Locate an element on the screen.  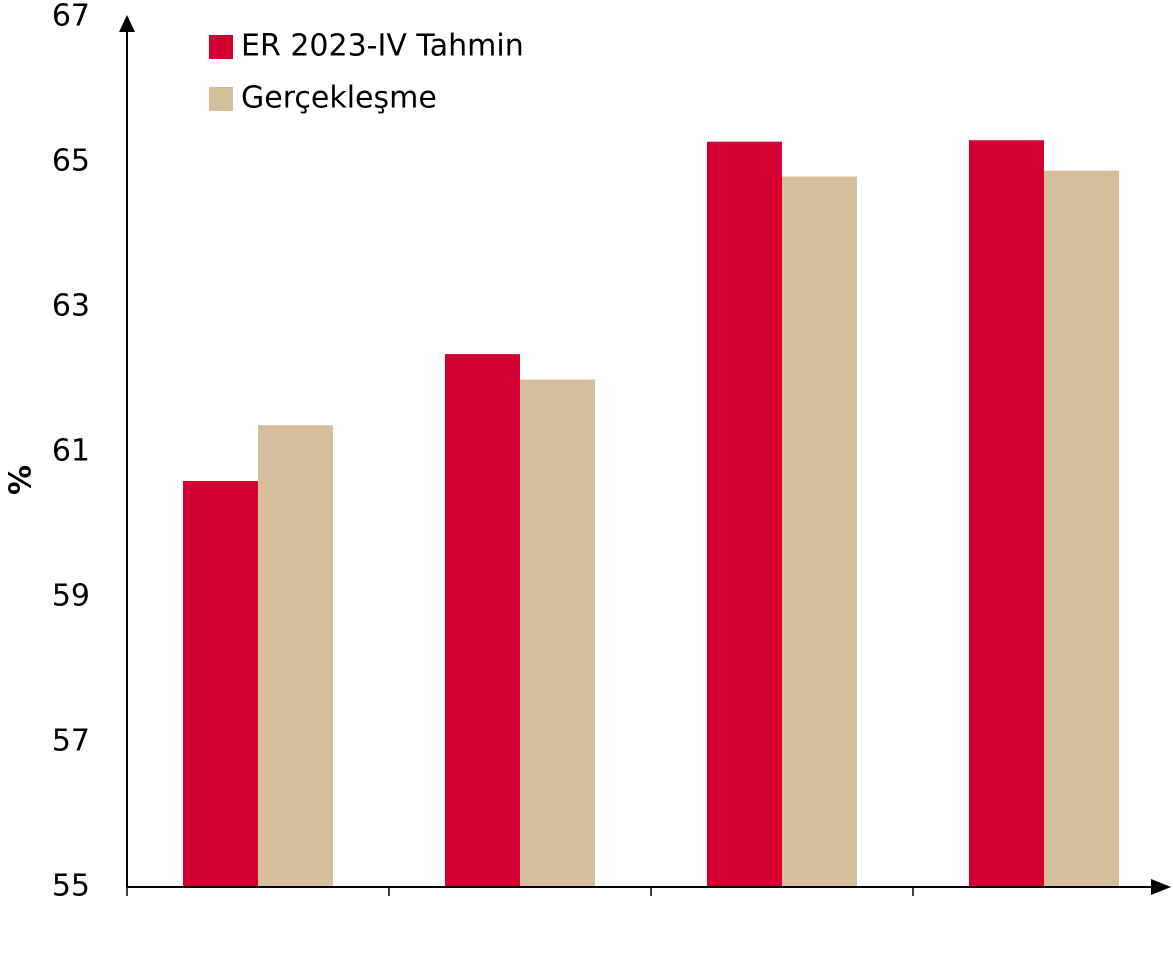
legend-label: Gerçekleşme is located at coordinates (339, 98).